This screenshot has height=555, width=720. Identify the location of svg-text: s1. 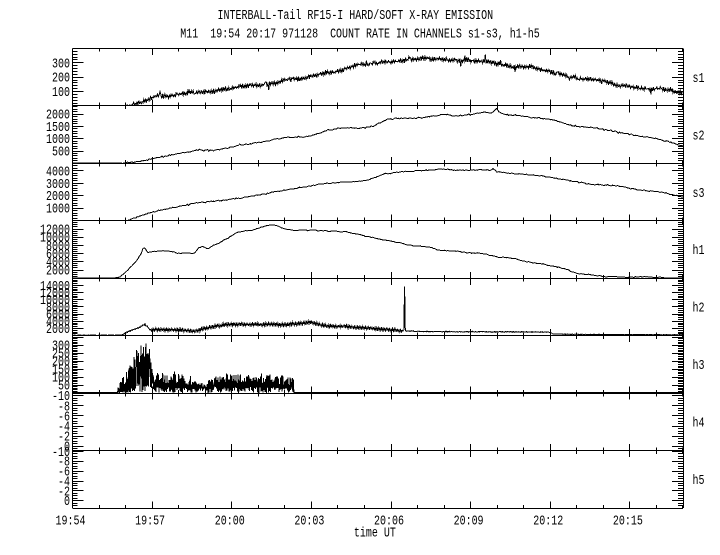
(699, 79).